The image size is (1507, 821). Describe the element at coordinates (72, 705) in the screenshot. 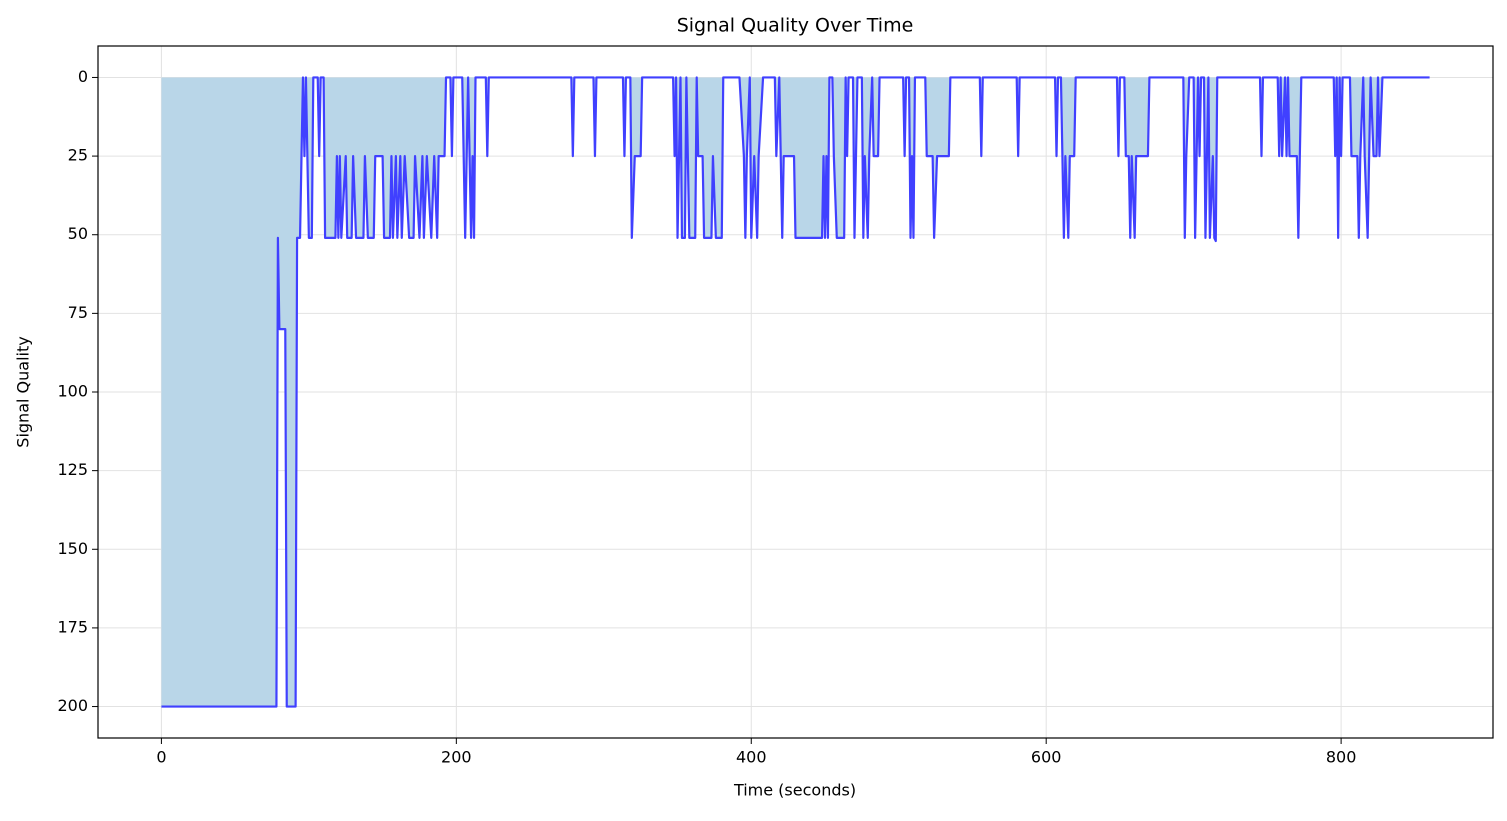

I see `y-tick-label: 200` at that location.